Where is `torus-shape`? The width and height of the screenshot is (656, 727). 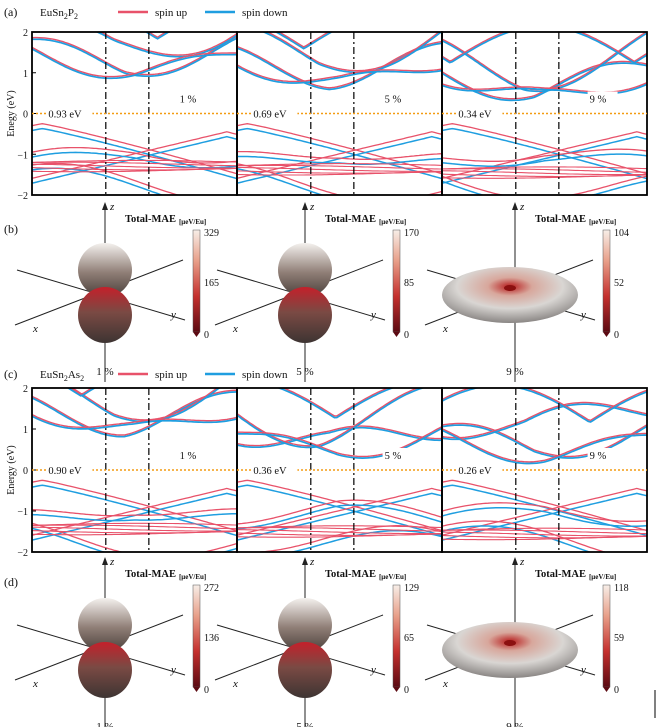 torus-shape is located at coordinates (510, 650).